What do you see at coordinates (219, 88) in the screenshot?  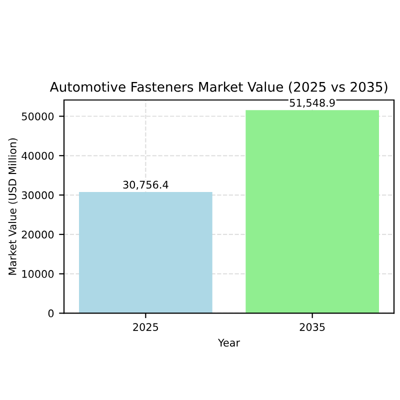 I see `chart-title: Automotive Fasteners Market Value (2025 vs 2035)` at bounding box center [219, 88].